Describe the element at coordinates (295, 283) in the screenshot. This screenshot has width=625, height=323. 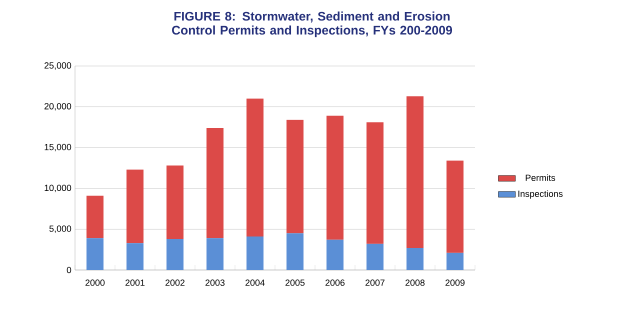
I see `x-tick-label: 2005` at that location.